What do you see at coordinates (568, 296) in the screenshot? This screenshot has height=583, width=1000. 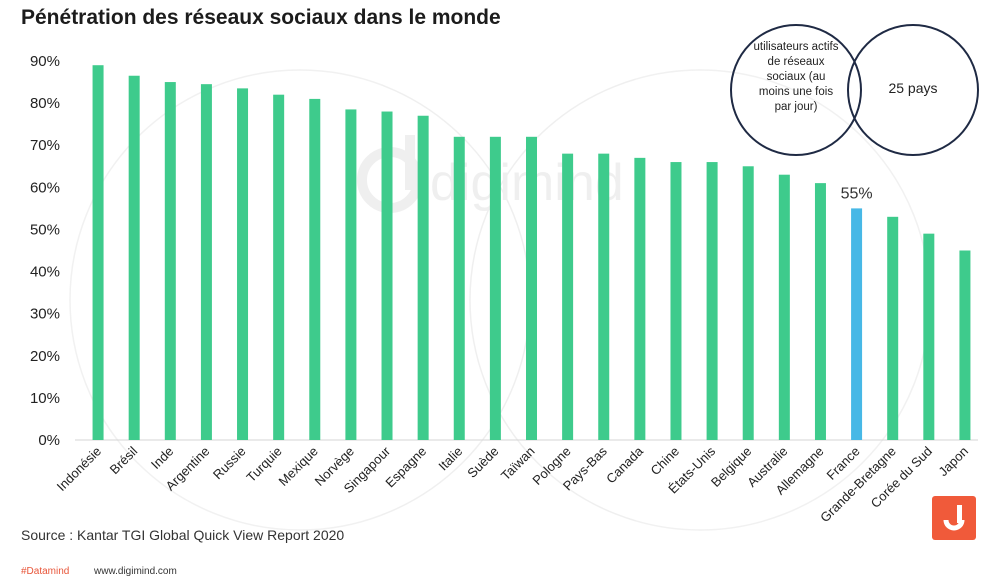 I see `bar-pologne` at bounding box center [568, 296].